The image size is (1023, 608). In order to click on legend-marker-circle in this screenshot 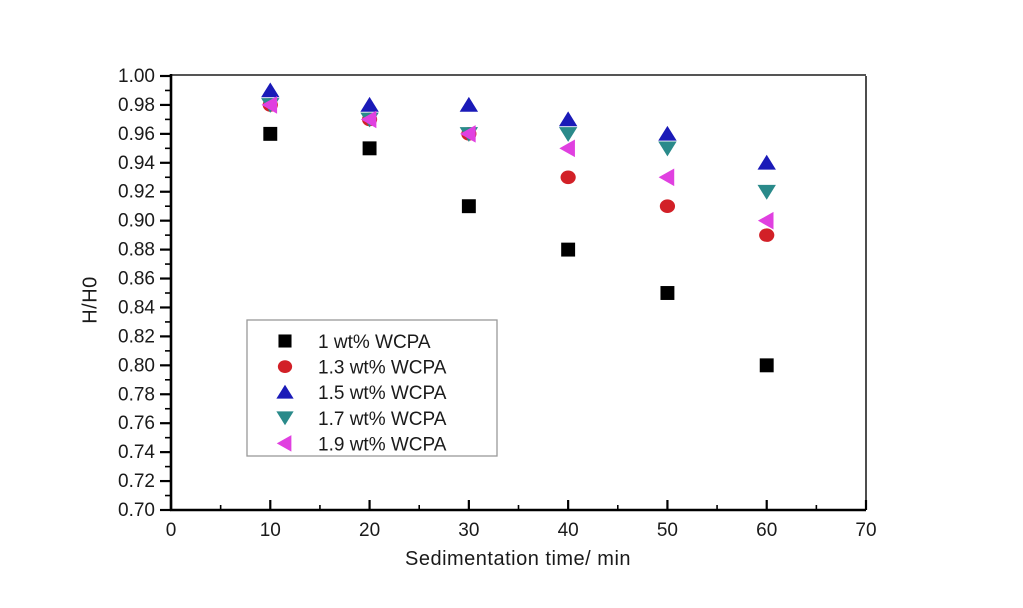, I will do `click(285, 366)`.